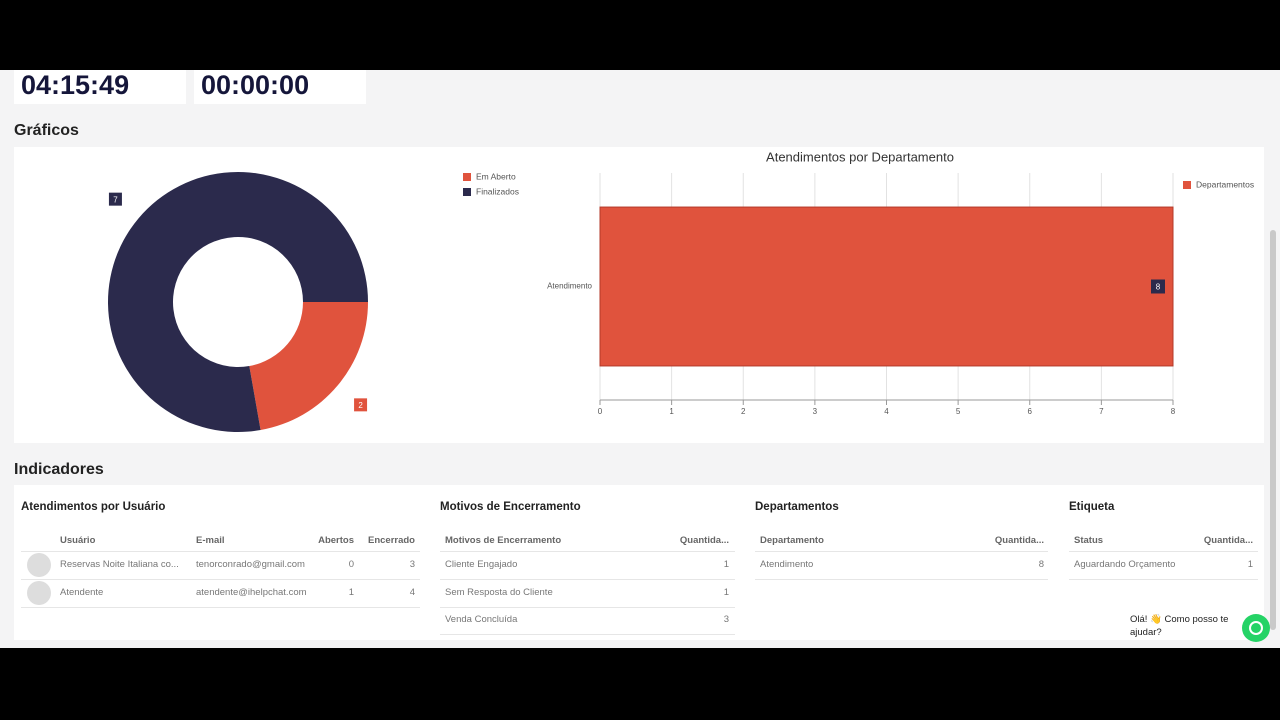 This screenshot has width=1280, height=720. What do you see at coordinates (743, 411) in the screenshot?
I see `x-tick-label: 2` at bounding box center [743, 411].